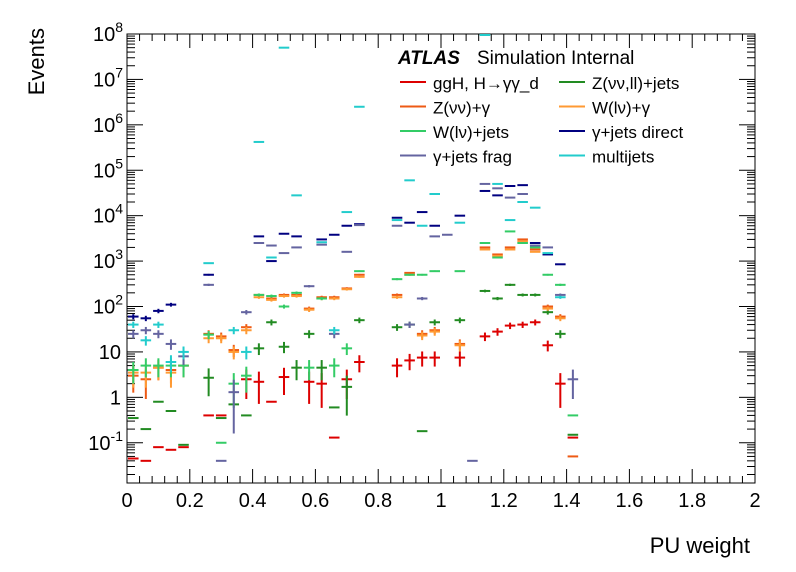 The width and height of the screenshot is (796, 572). I want to click on x-tick-label: 0.8, so click(378, 501).